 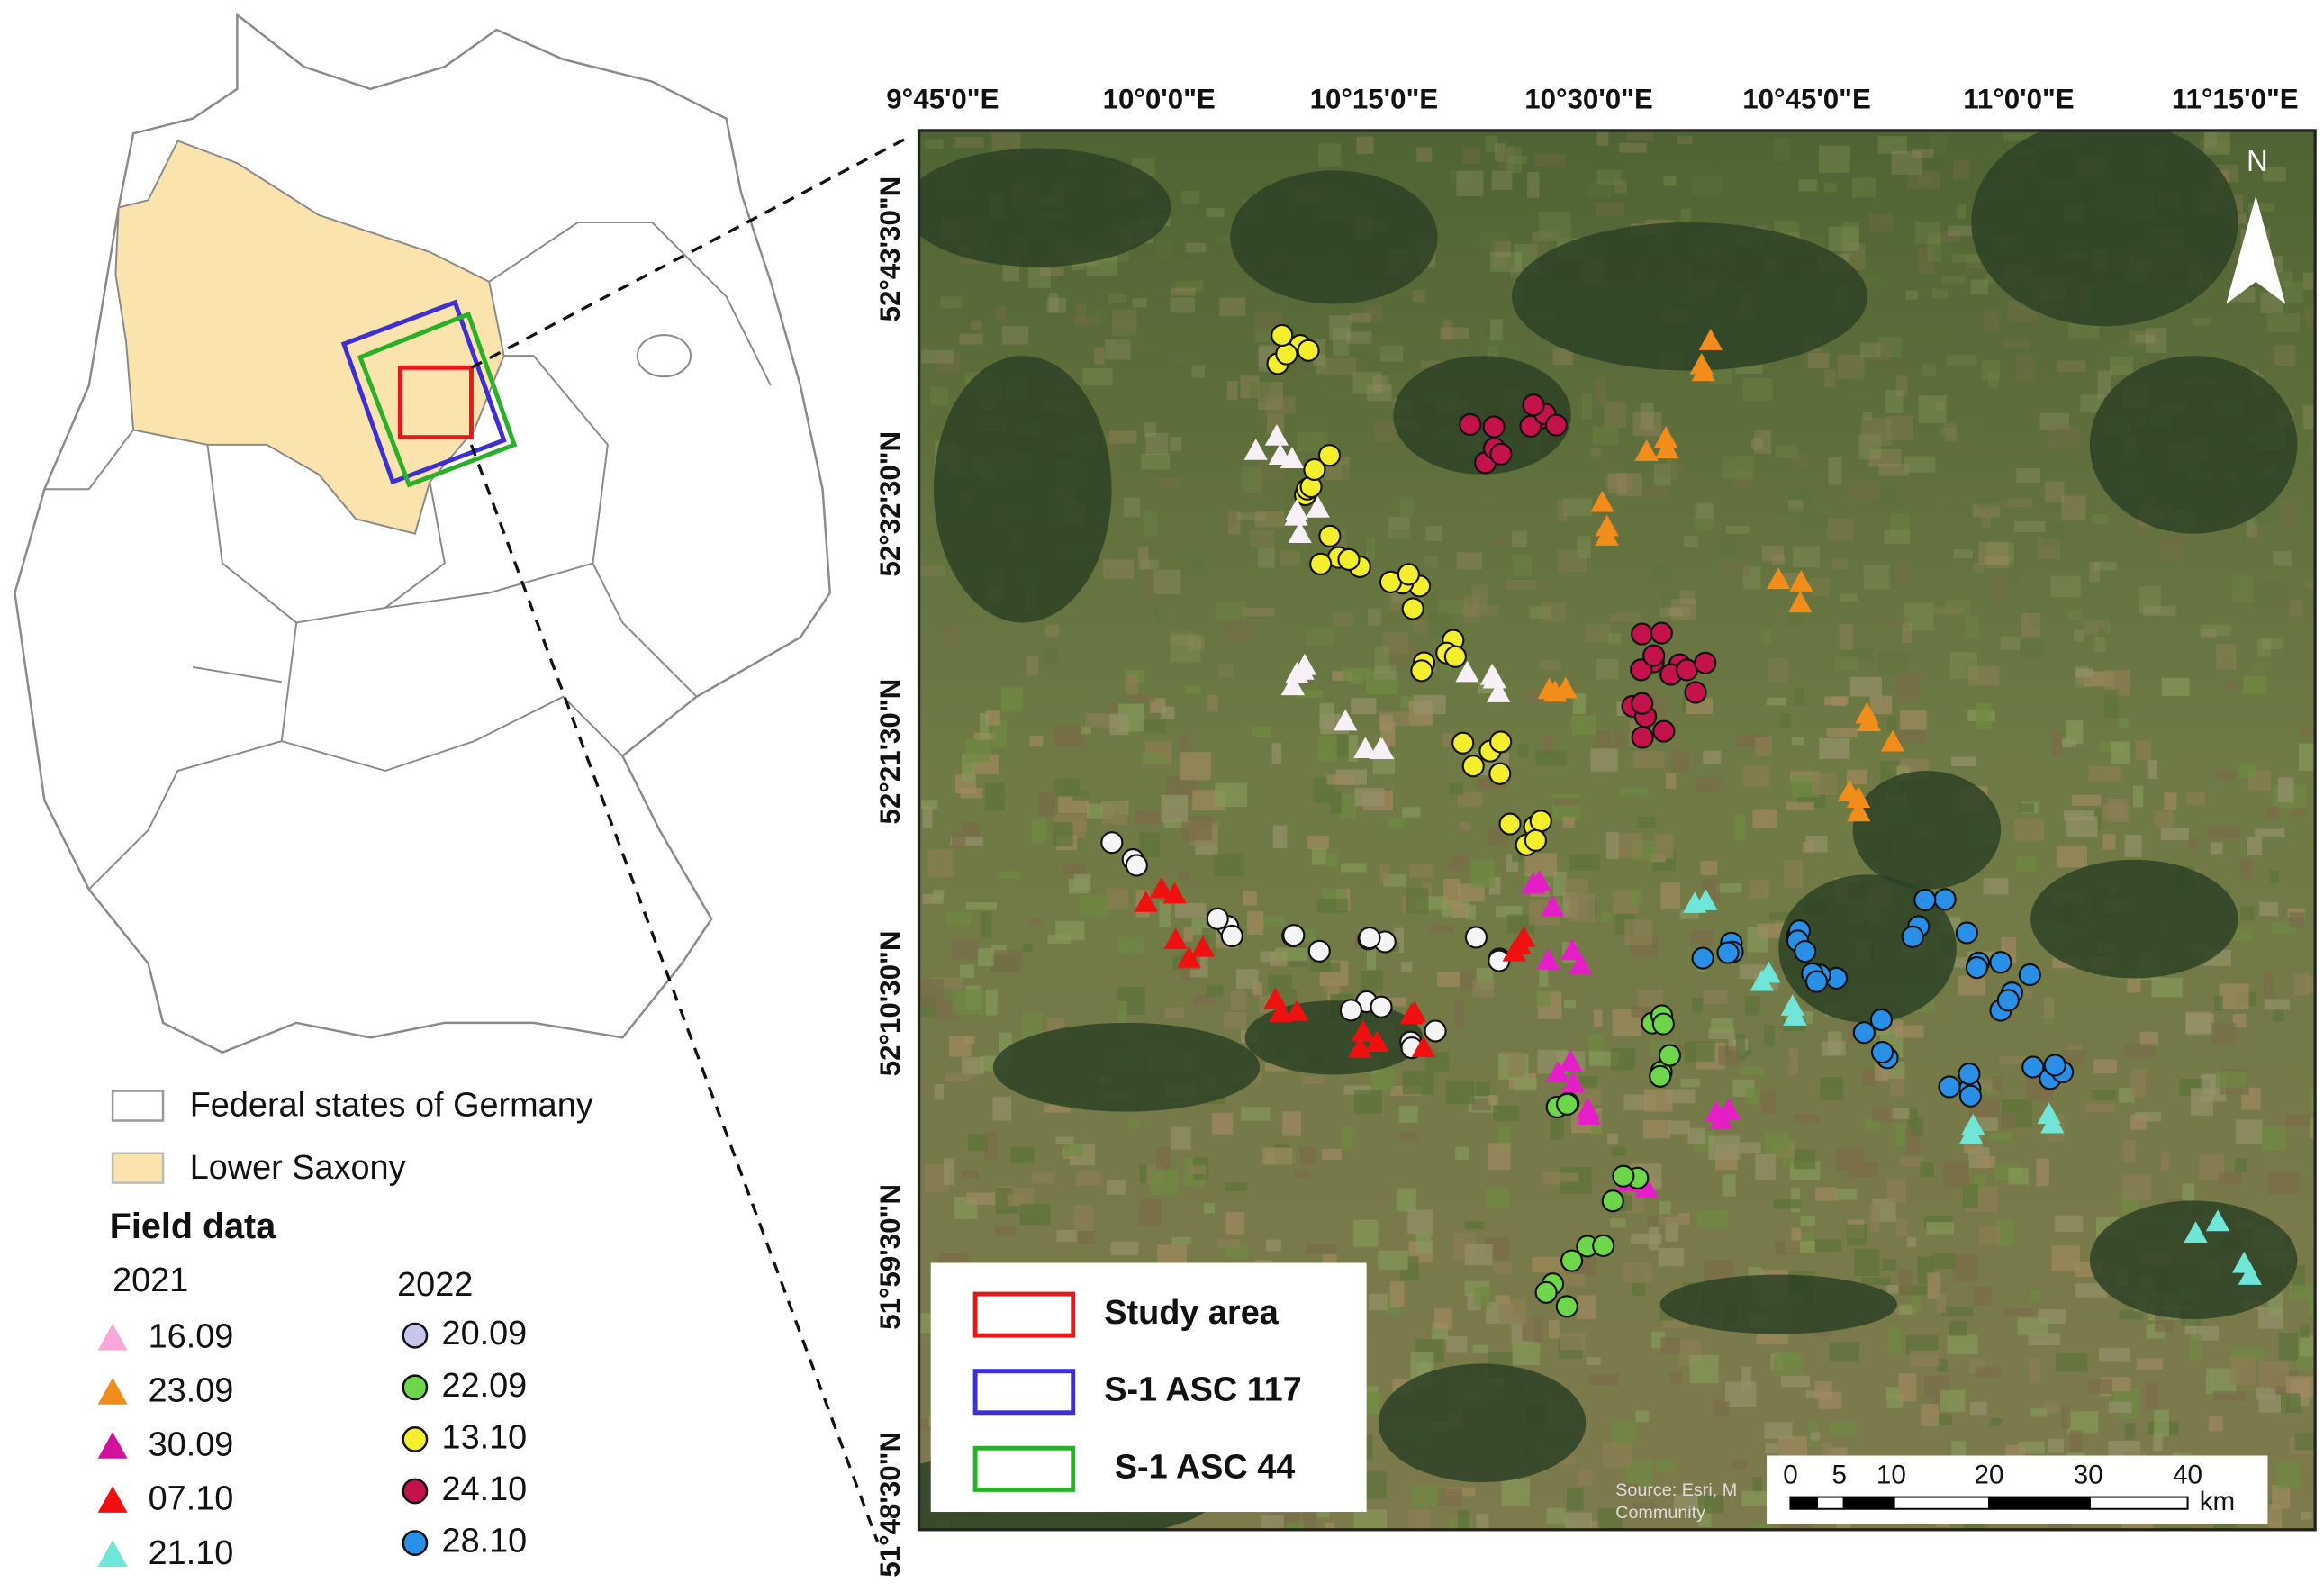 What do you see at coordinates (674, 993) in the screenshot?
I see `zoom-line` at bounding box center [674, 993].